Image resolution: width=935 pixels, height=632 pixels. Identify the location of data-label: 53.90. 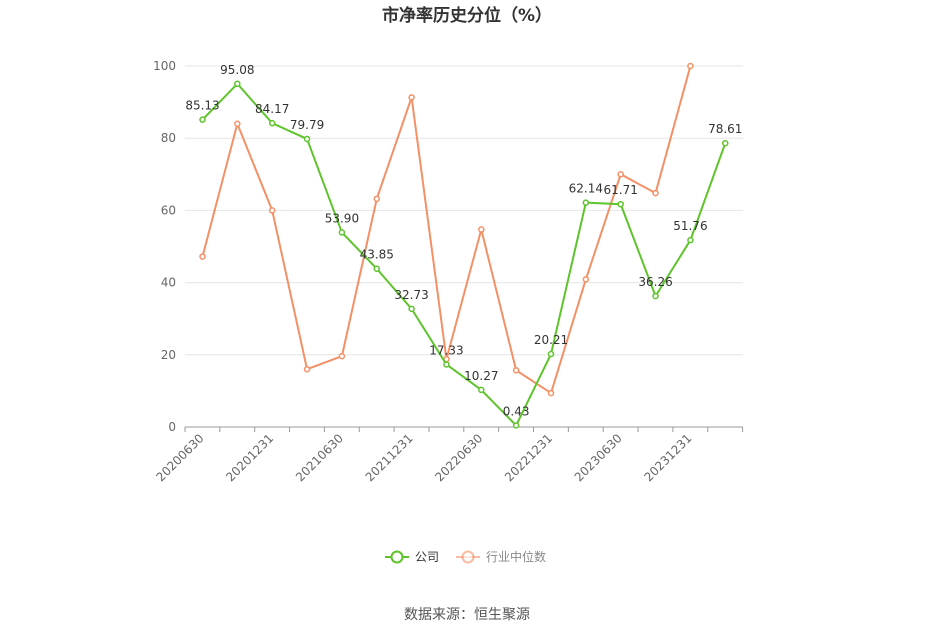
(342, 218).